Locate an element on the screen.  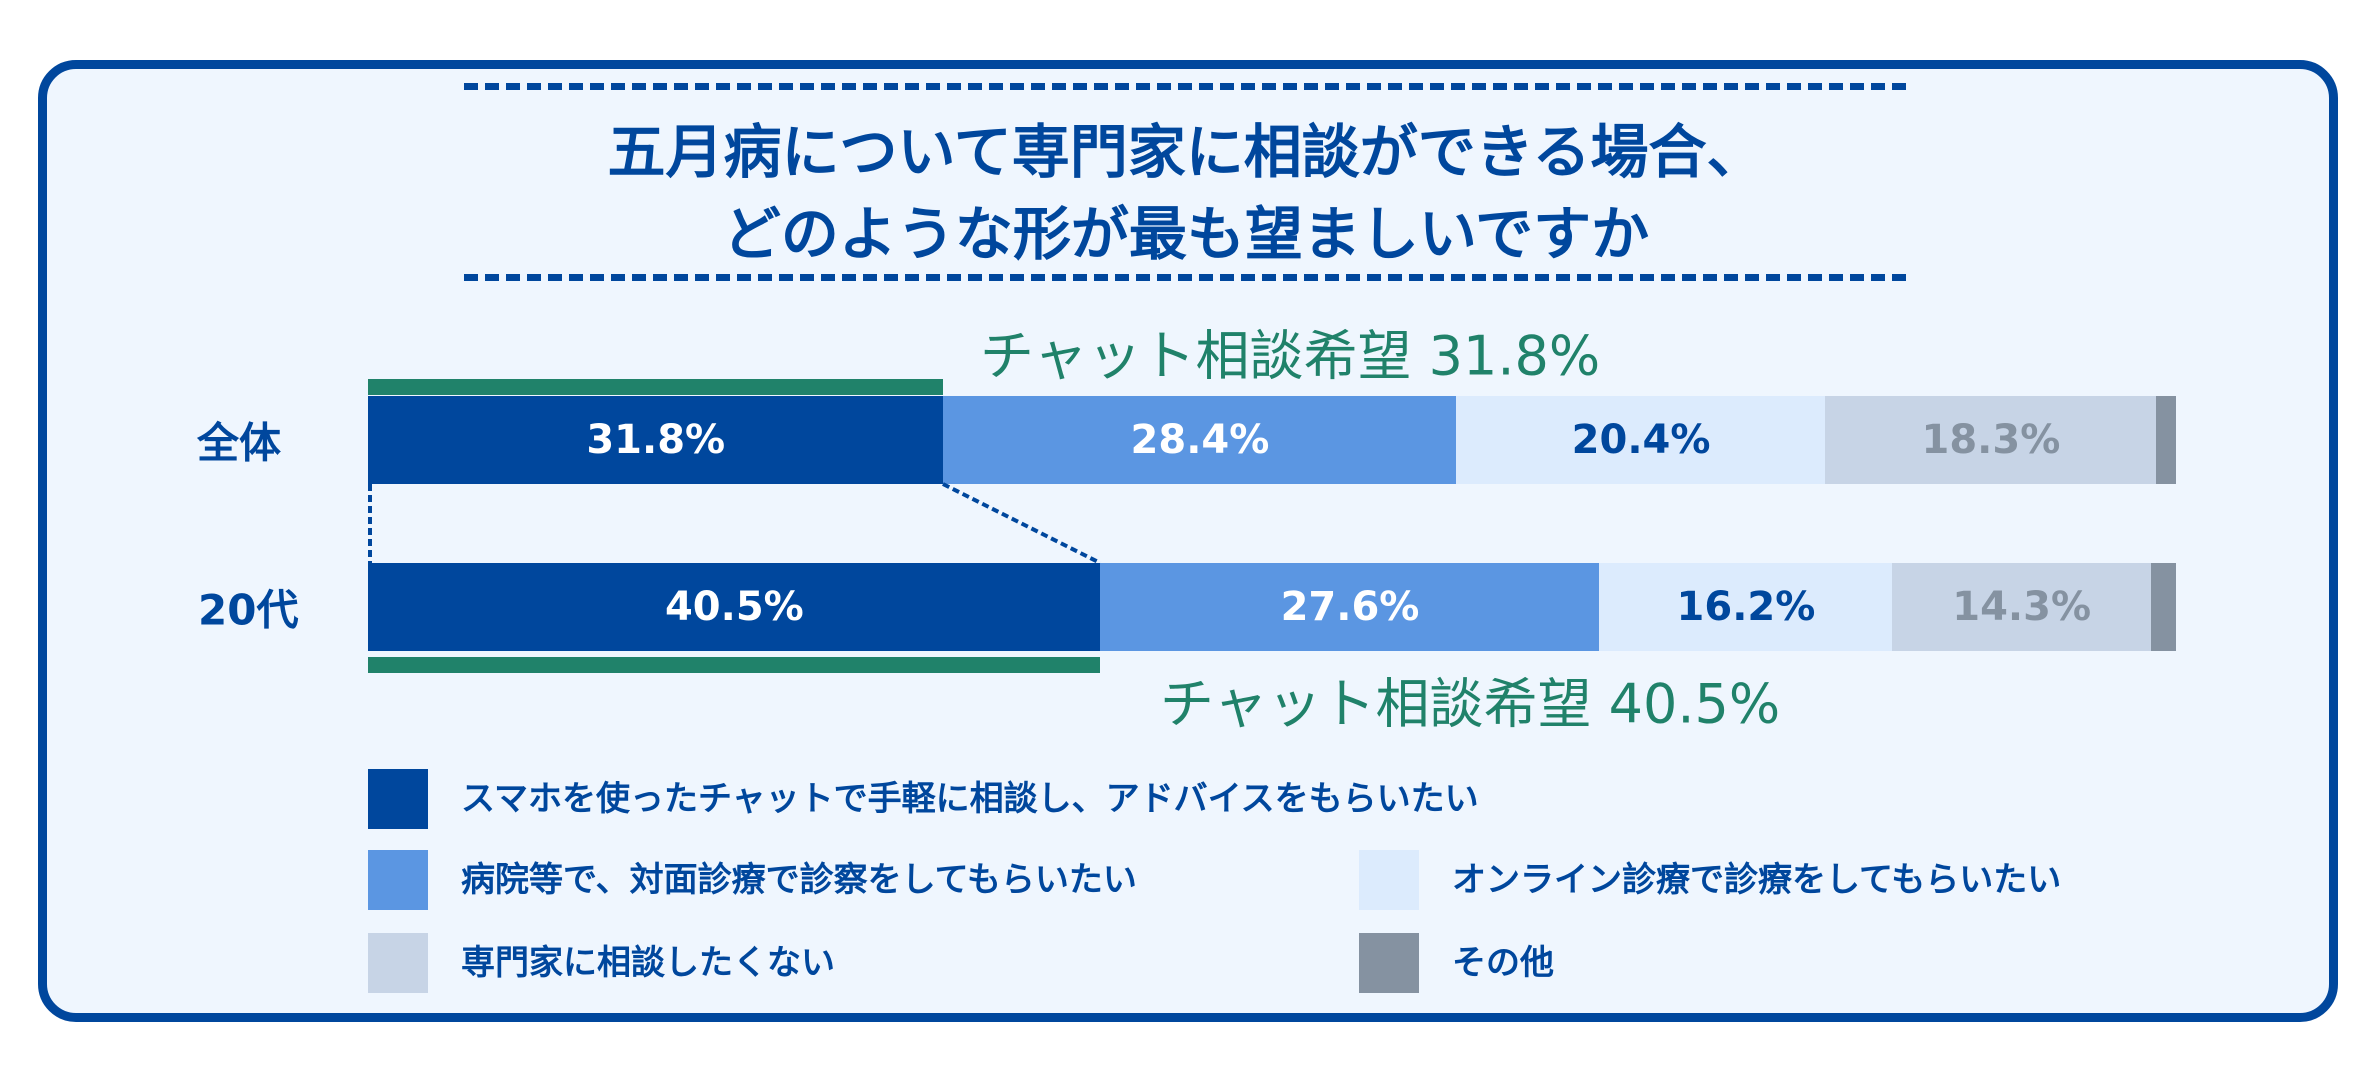
bar-segment: 18.3% is located at coordinates (1991, 440).